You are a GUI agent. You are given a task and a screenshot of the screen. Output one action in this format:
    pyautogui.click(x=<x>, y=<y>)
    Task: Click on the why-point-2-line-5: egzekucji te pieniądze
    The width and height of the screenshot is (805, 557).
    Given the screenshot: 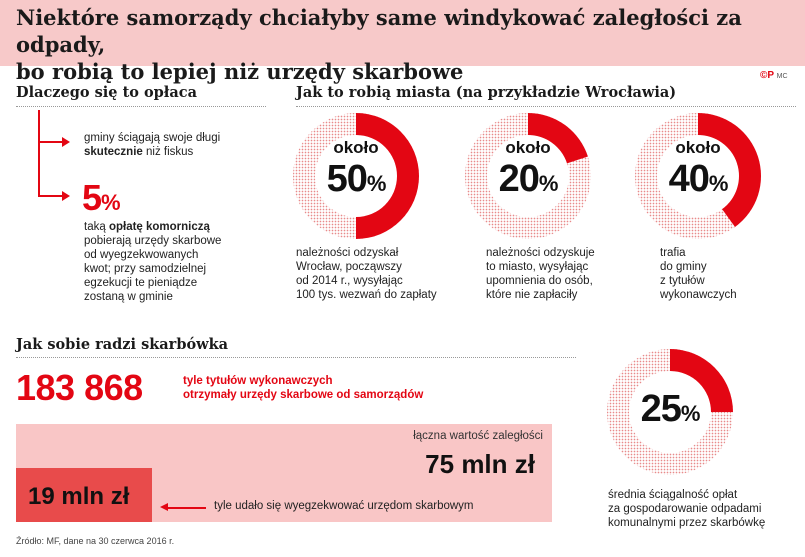 What is the action you would take?
    pyautogui.click(x=141, y=283)
    